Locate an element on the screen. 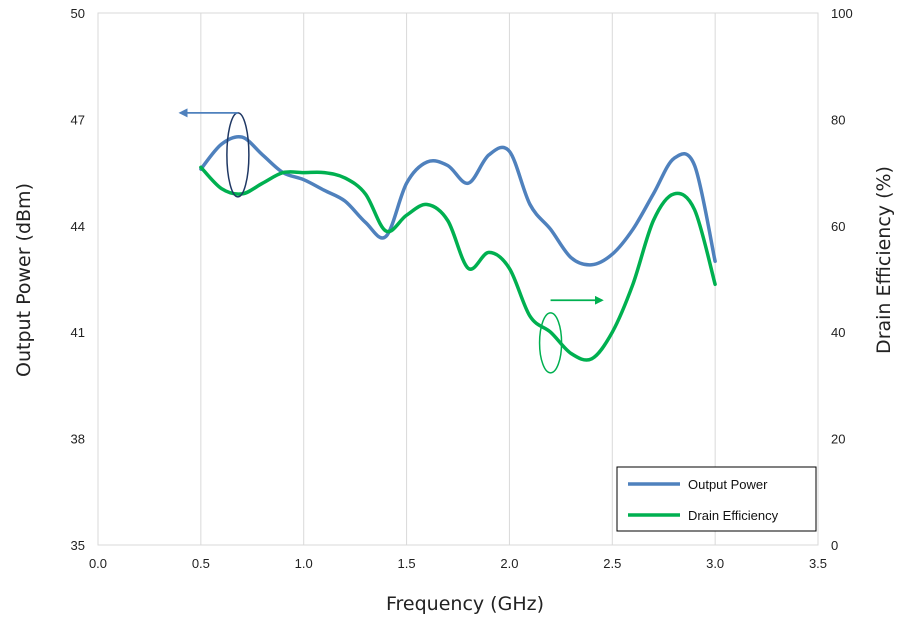 This screenshot has height=619, width=899. series-line-output-power is located at coordinates (458, 200).